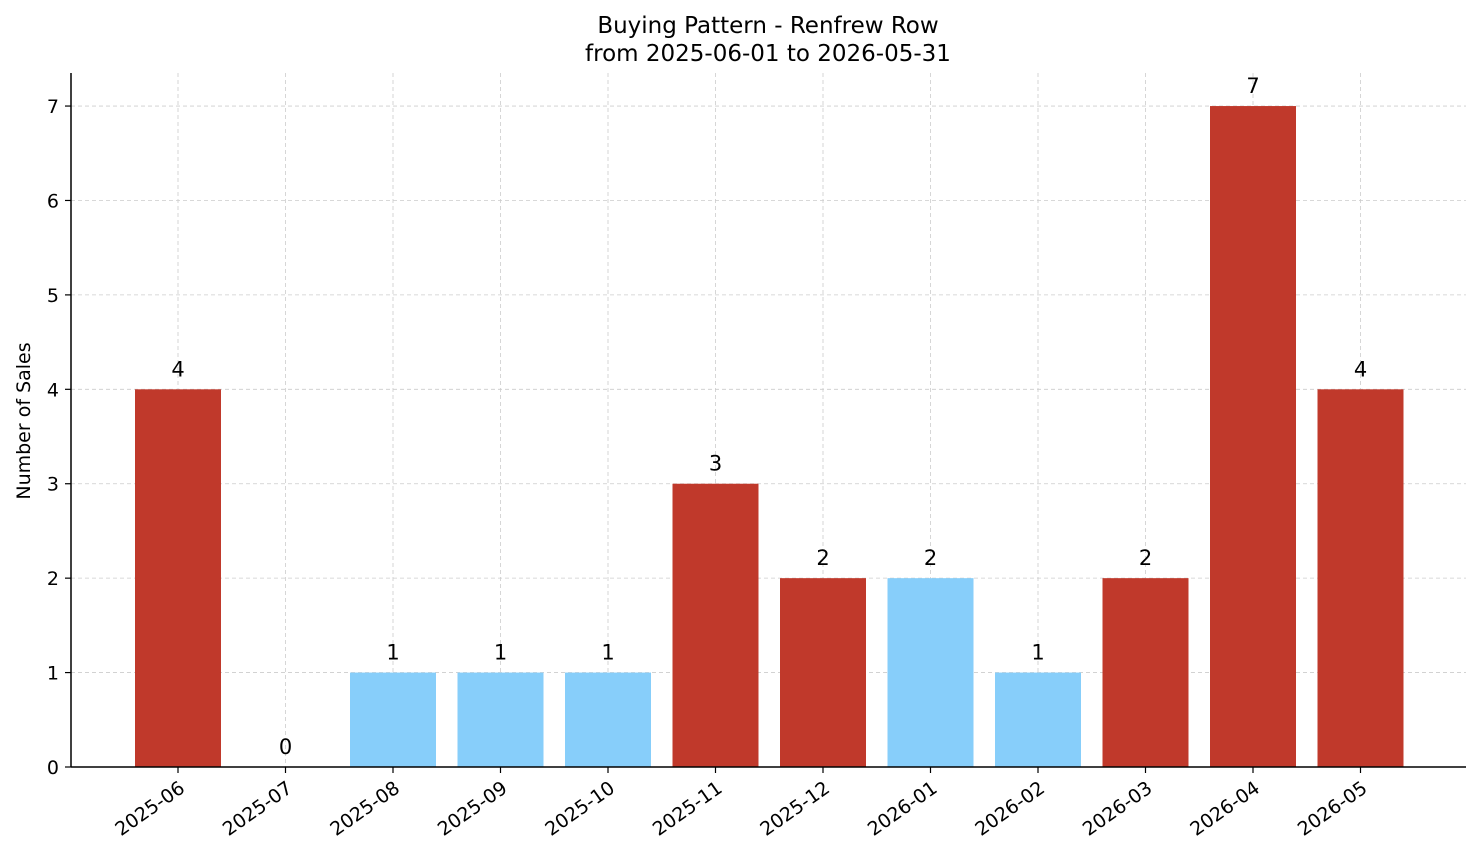 The height and width of the screenshot is (863, 1481). Describe the element at coordinates (53, 107) in the screenshot. I see `y-tick-label: 7` at that location.